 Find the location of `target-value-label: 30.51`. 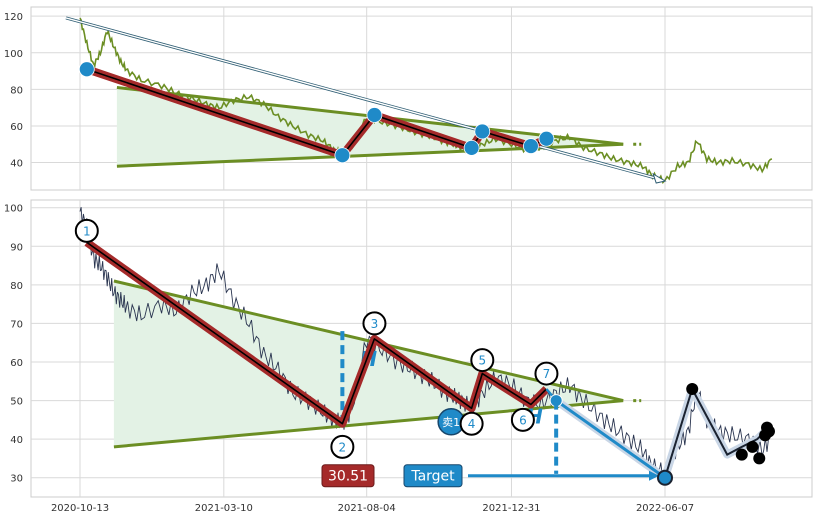

target-value-label: 30.51 is located at coordinates (348, 477).